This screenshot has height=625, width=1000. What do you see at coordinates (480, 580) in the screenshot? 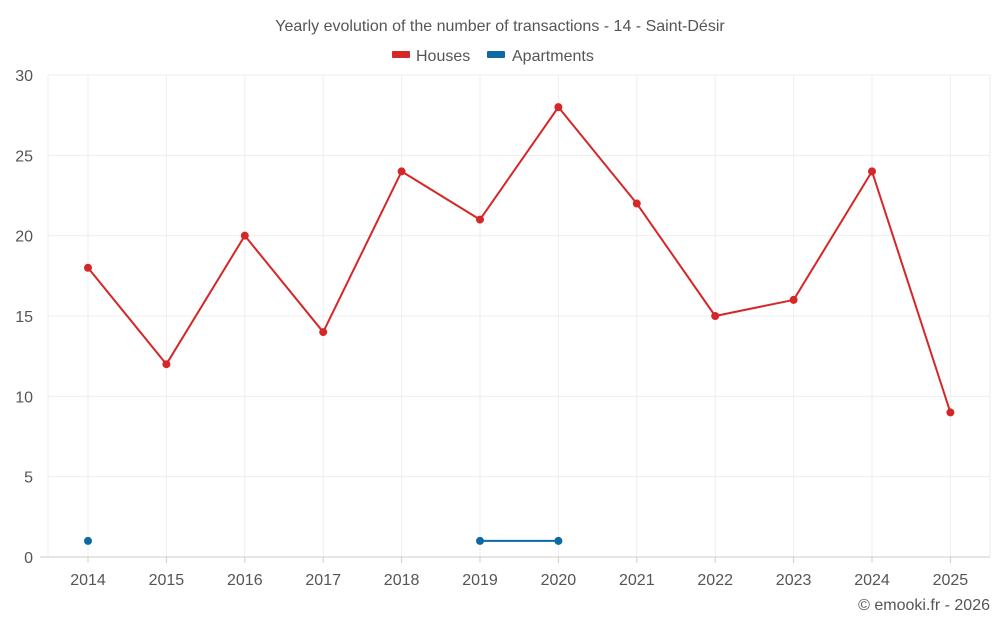
I see `x-tick-label: 2019` at bounding box center [480, 580].